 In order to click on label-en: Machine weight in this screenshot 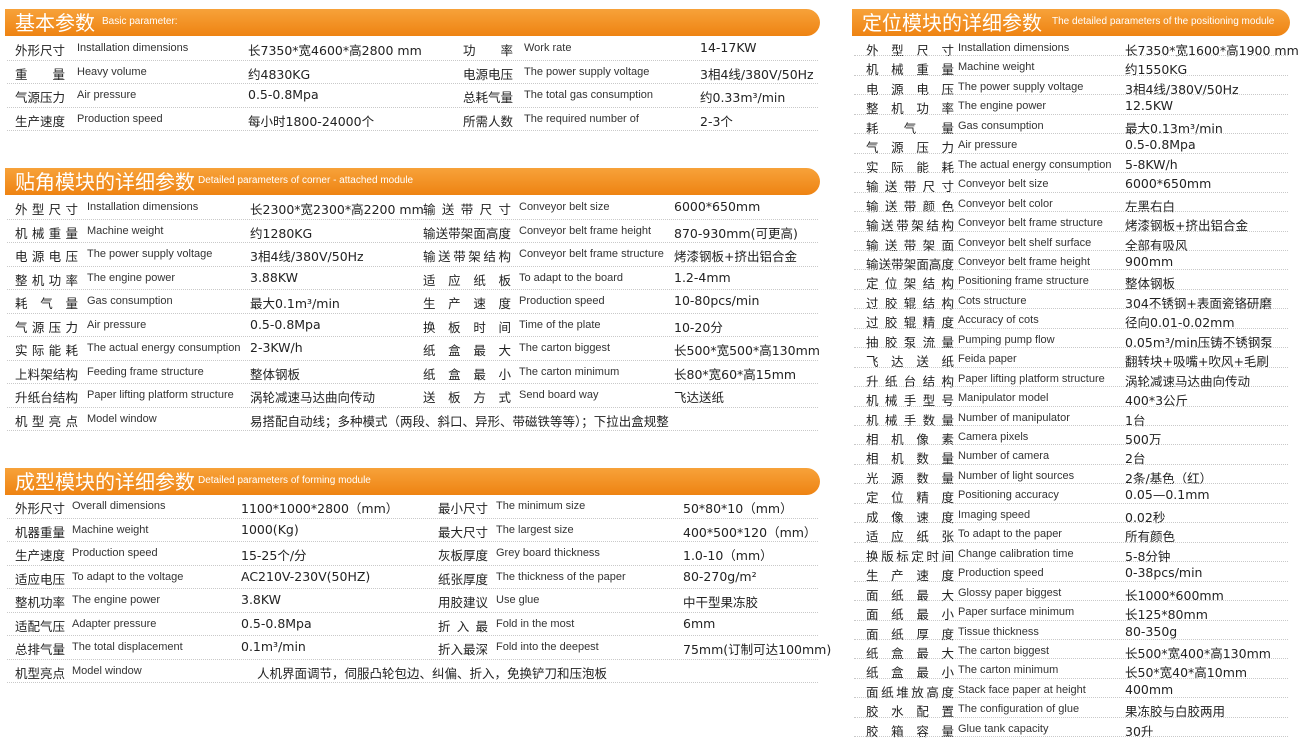, I will do `click(996, 67)`.